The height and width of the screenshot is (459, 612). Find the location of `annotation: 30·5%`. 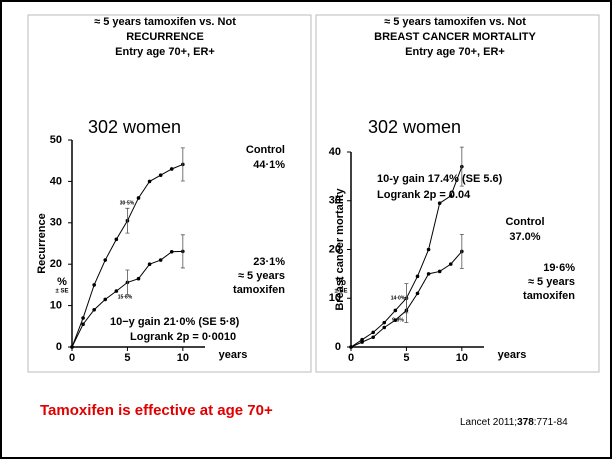

annotation: 30·5% is located at coordinates (127, 203).